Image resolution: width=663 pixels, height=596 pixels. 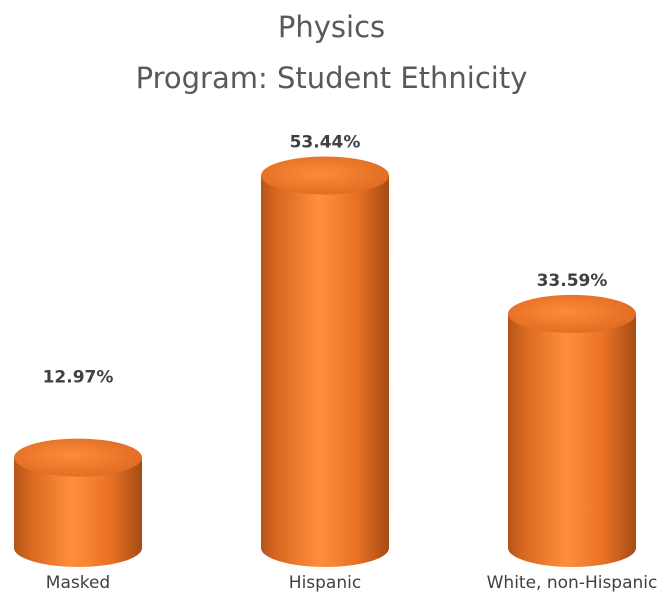 What do you see at coordinates (325, 583) in the screenshot?
I see `category-label: Hispanic` at bounding box center [325, 583].